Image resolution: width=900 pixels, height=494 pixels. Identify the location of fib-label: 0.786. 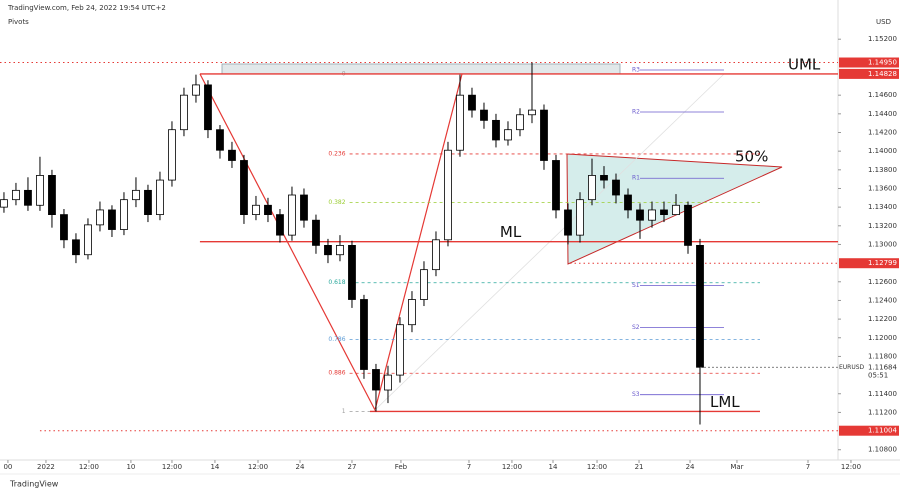
(336, 339).